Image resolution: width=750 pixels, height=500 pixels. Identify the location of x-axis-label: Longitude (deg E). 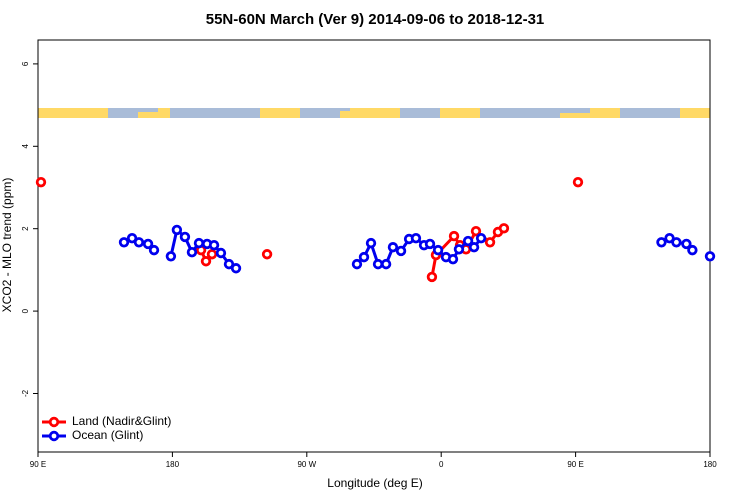
(374, 483).